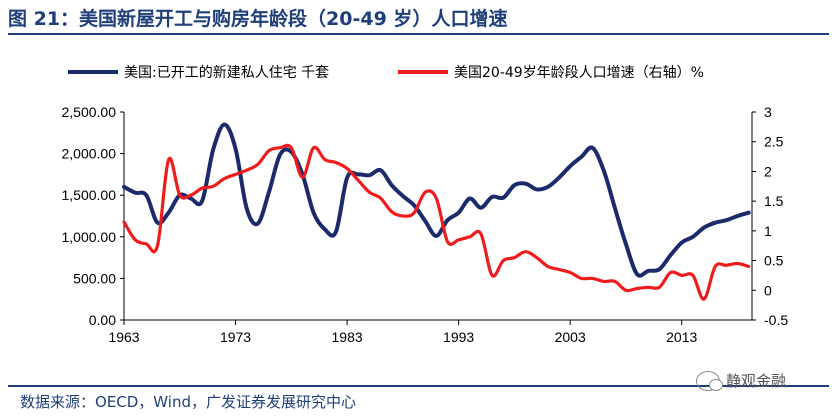 This screenshot has width=837, height=418. What do you see at coordinates (768, 171) in the screenshot?
I see `right-tick-label: 2` at bounding box center [768, 171].